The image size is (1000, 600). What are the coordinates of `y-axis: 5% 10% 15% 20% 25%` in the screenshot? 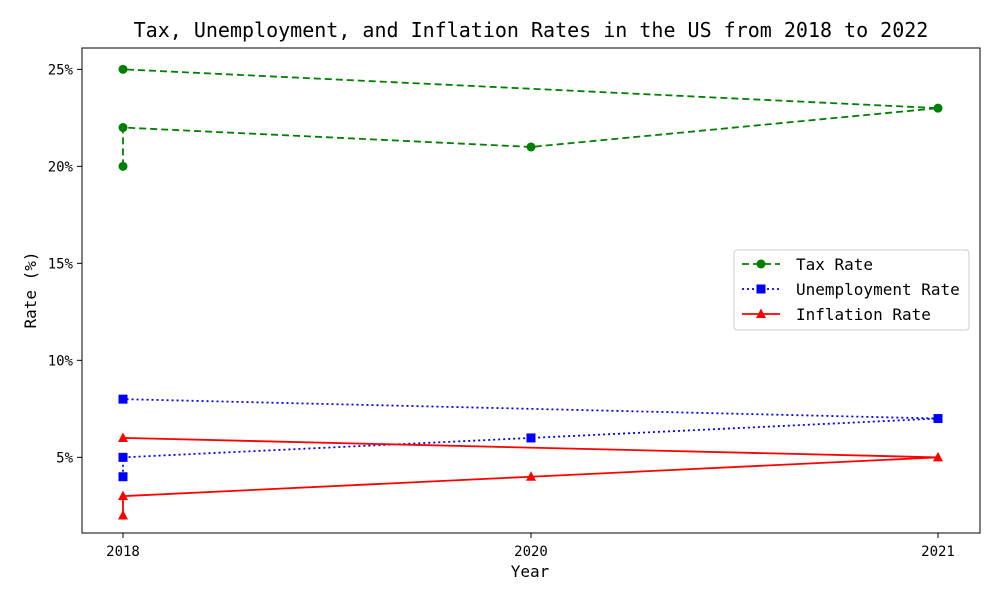 It's located at (65, 264).